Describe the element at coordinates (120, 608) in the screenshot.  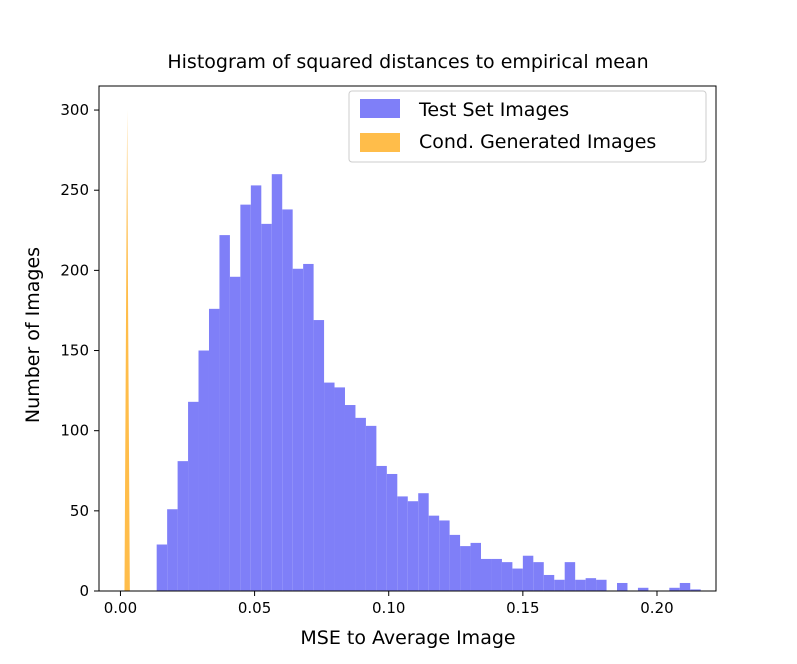
I see `x-tick-label: 0.00` at that location.